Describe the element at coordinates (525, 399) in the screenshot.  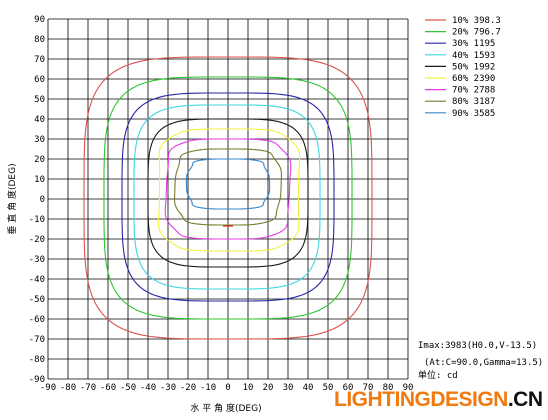
I see `watermark-suffix: .CN` at that location.